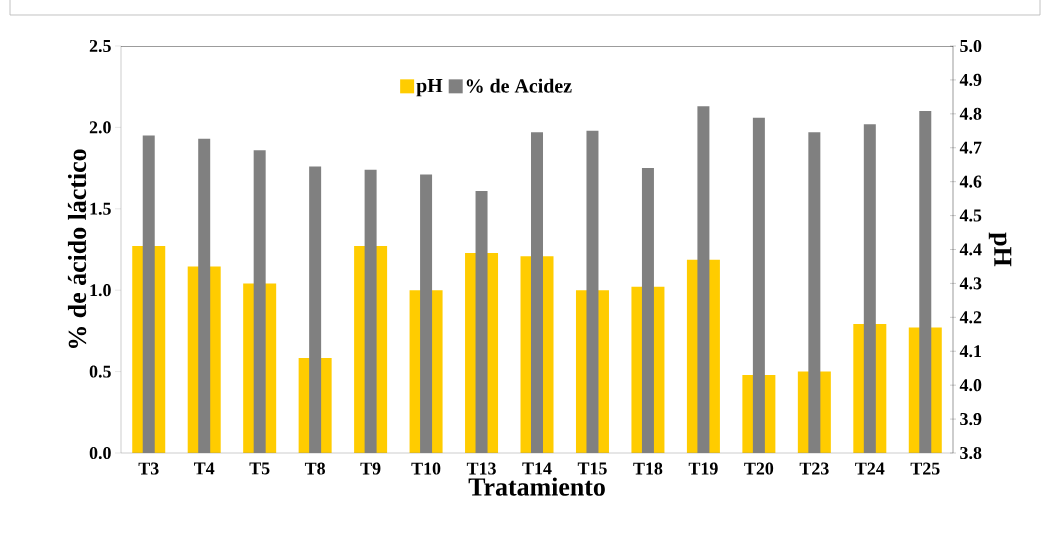 This screenshot has width=1054, height=534. Describe the element at coordinates (971, 46) in the screenshot. I see `y2-tick-label: 5.0` at that location.